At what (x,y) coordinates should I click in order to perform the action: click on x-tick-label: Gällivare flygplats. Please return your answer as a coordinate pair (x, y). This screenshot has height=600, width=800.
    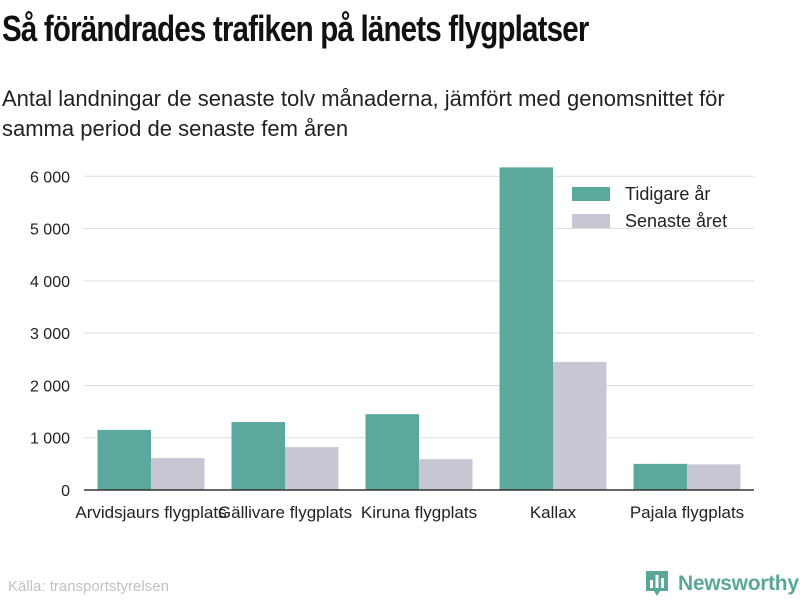
    Looking at the image, I should click on (285, 512).